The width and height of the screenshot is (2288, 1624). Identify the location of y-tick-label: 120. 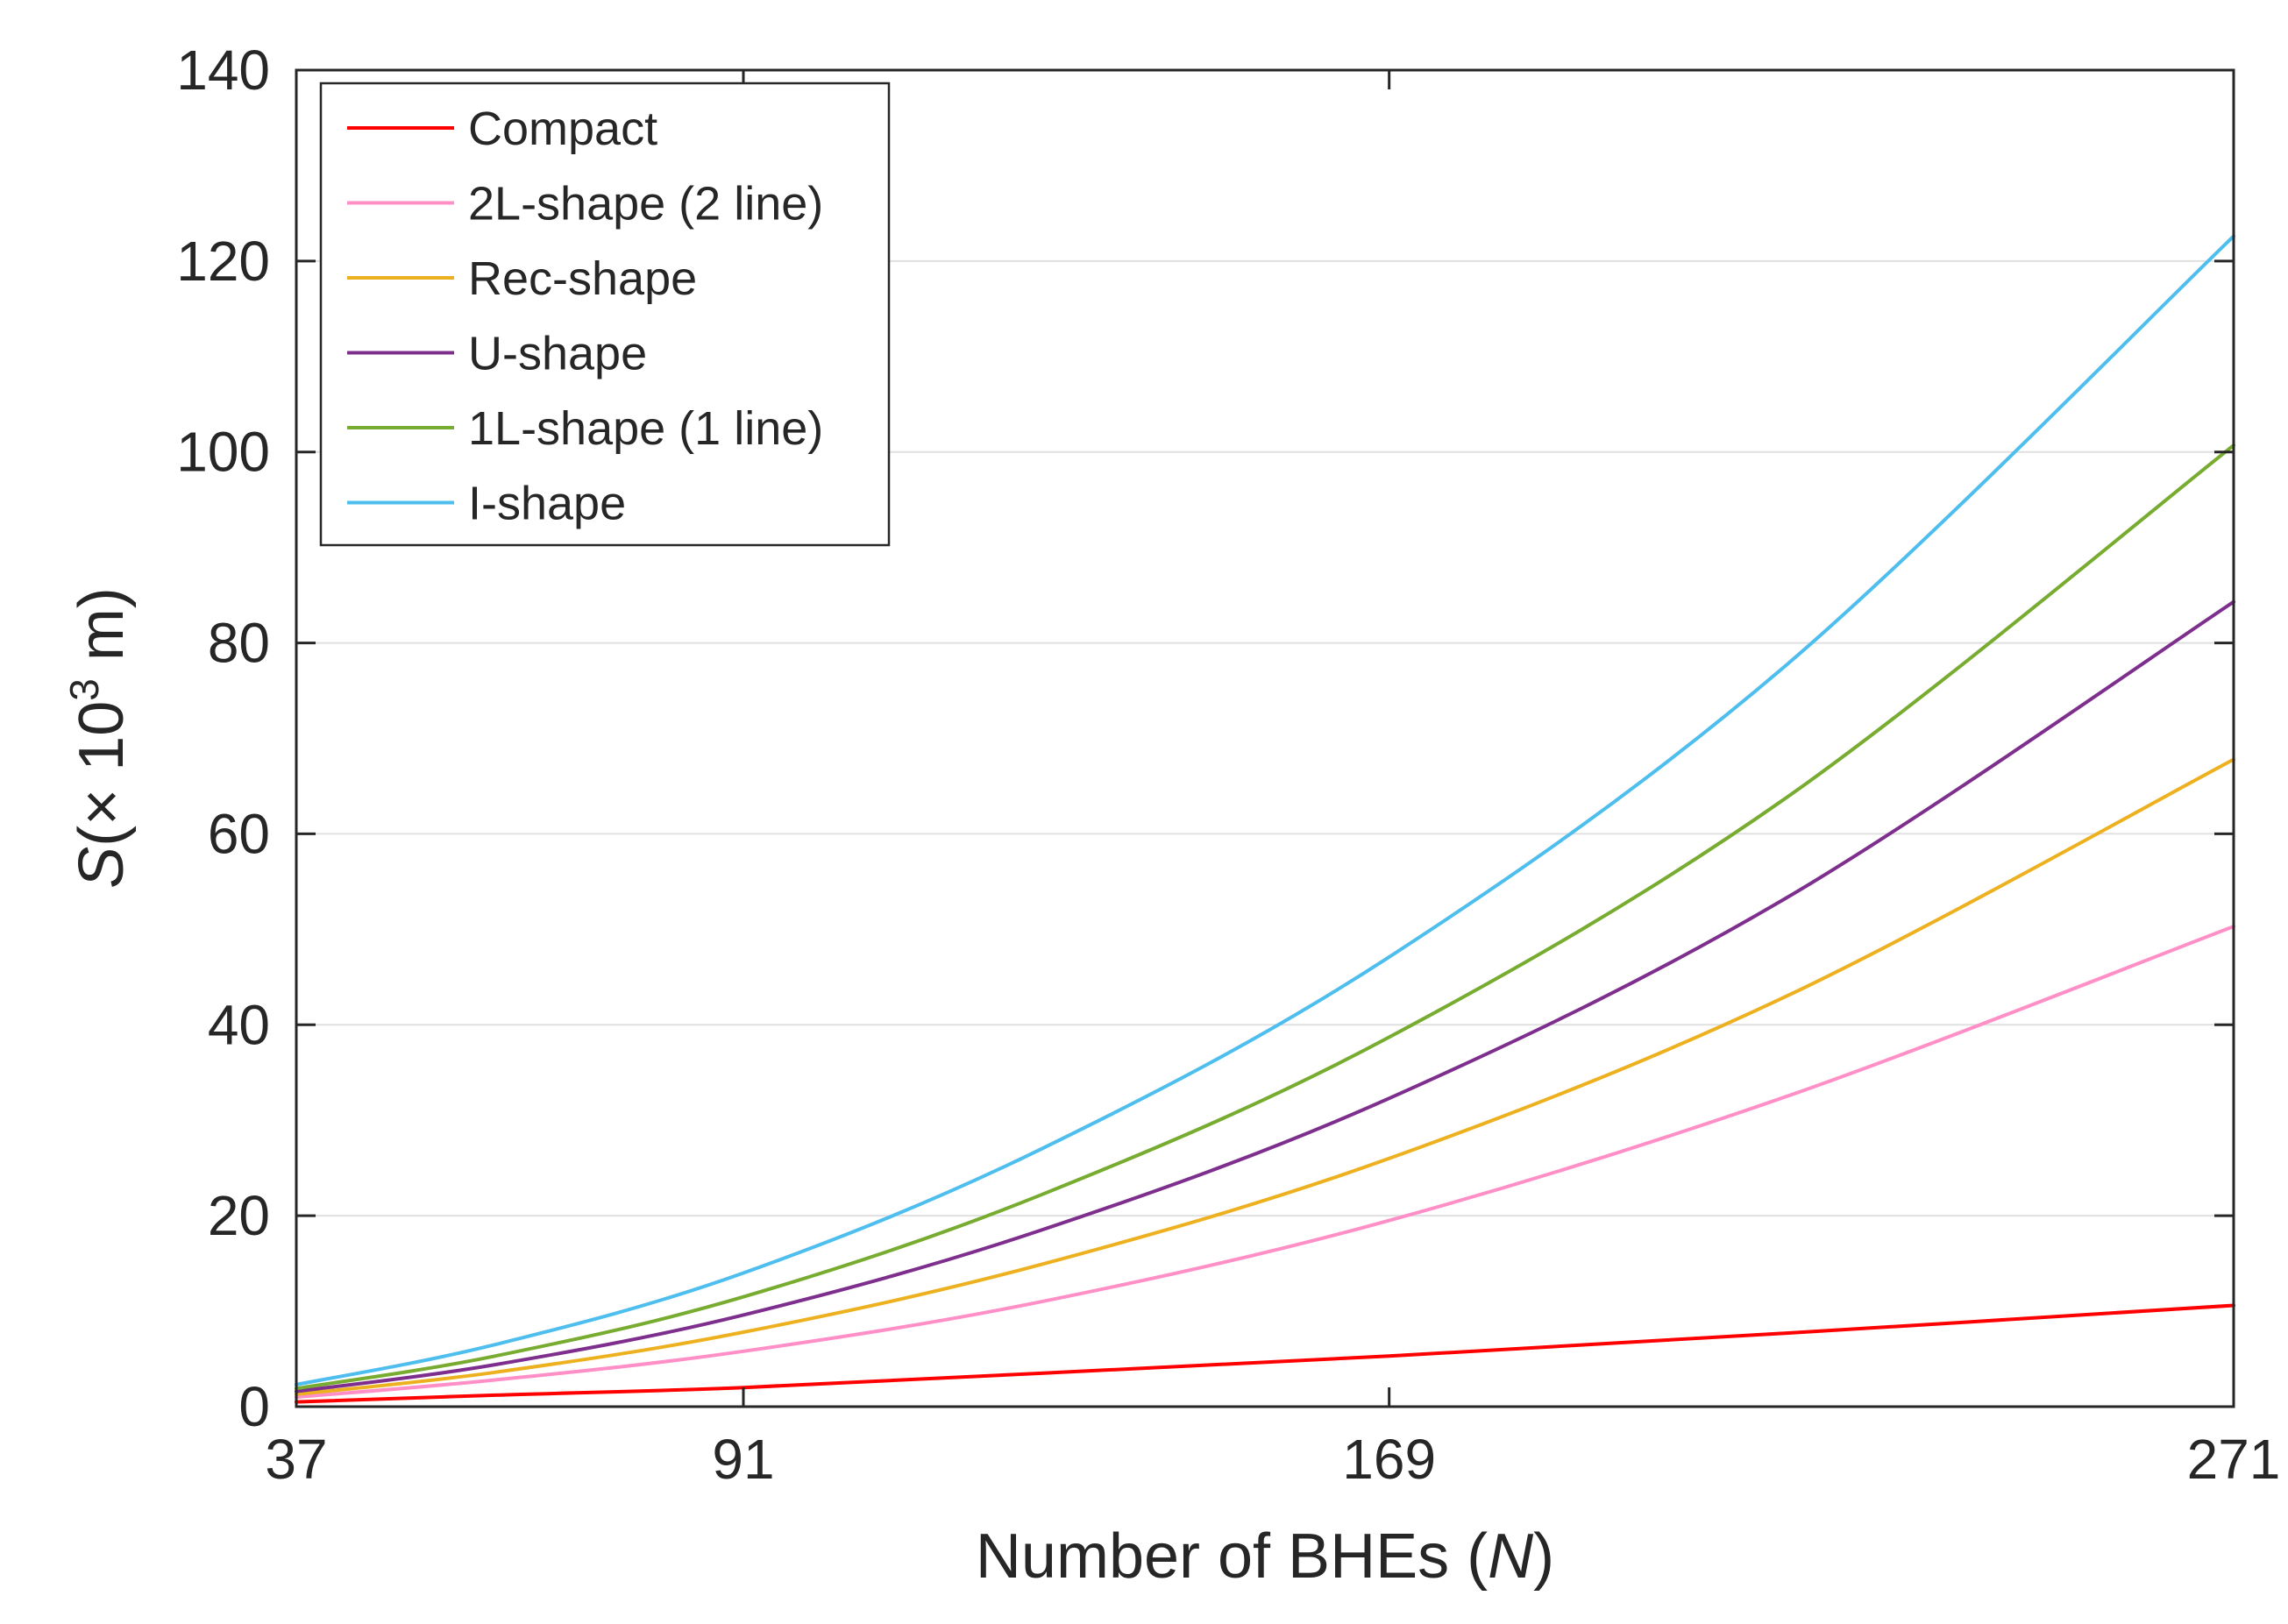
(223, 261).